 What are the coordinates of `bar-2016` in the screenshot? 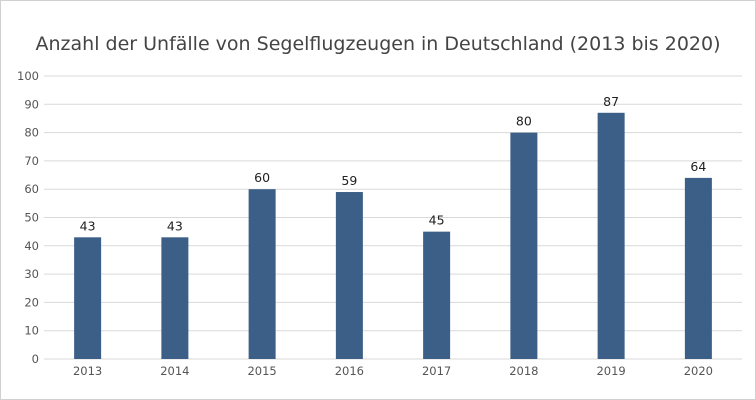 It's located at (349, 275).